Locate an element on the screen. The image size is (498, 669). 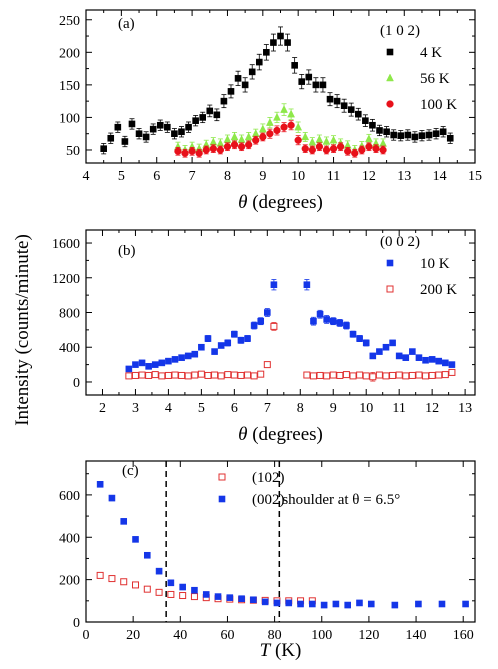
x-tick-label: 0 is located at coordinates (86, 635).